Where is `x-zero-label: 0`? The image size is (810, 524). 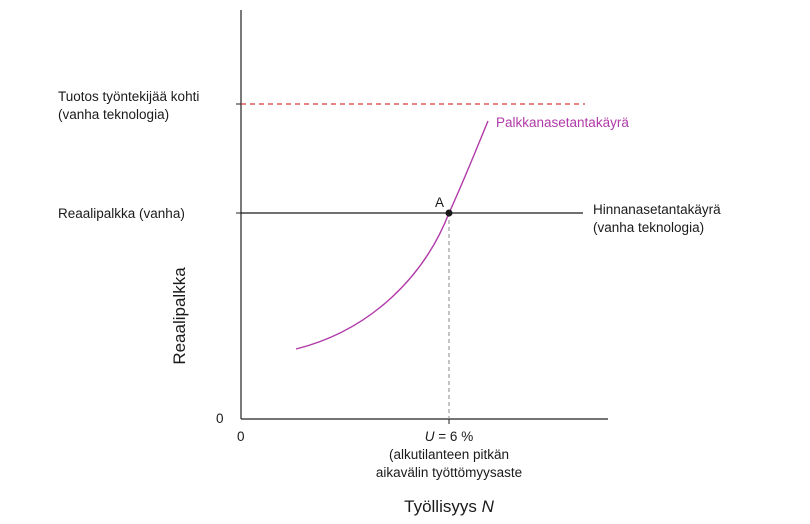
x-zero-label: 0 is located at coordinates (241, 436).